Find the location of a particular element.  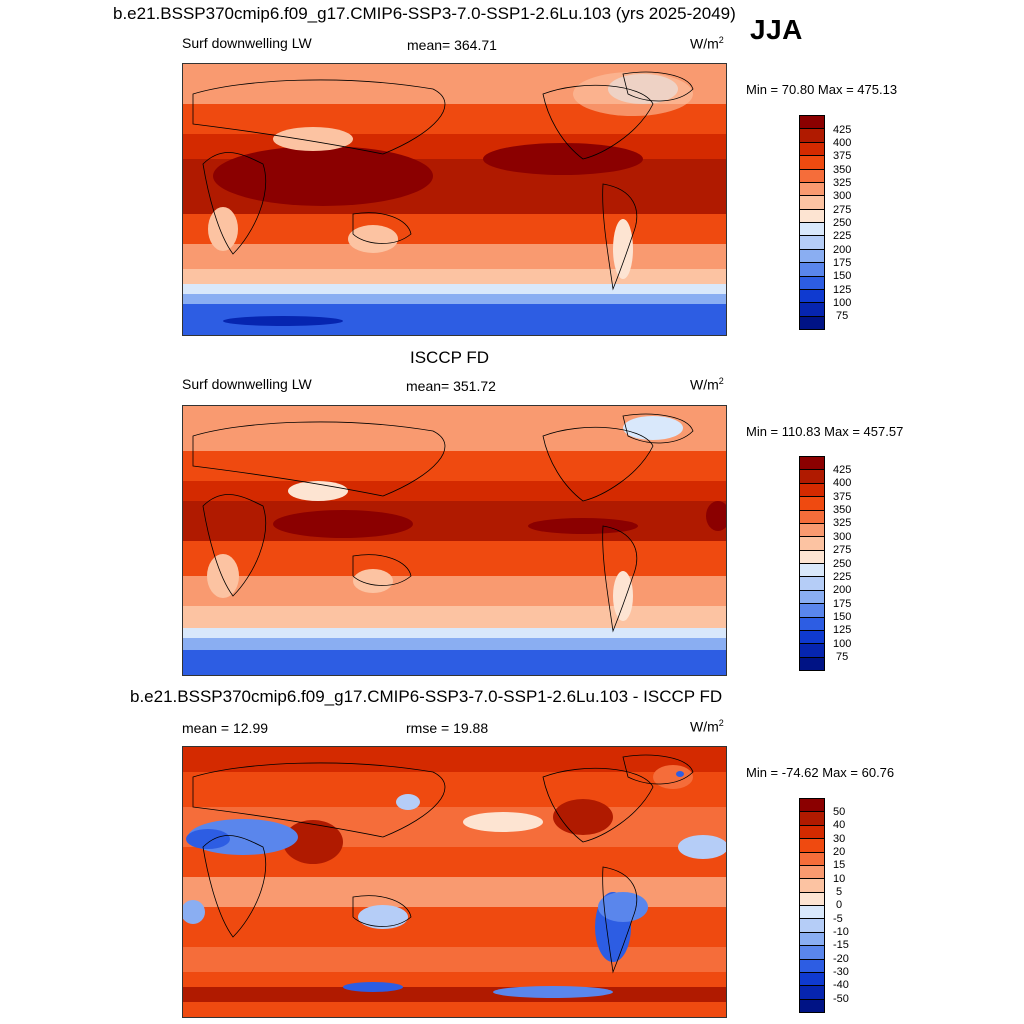

panel1-cbar-tick: 100 is located at coordinates (842, 303).